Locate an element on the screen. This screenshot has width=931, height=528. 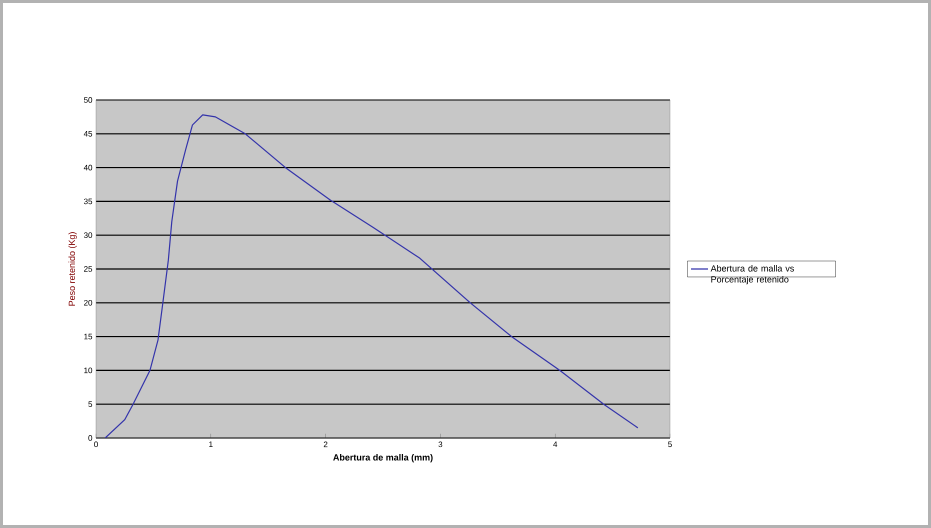
legend-label: Abertura de malla vs Porcentaje retenido is located at coordinates (752, 274).